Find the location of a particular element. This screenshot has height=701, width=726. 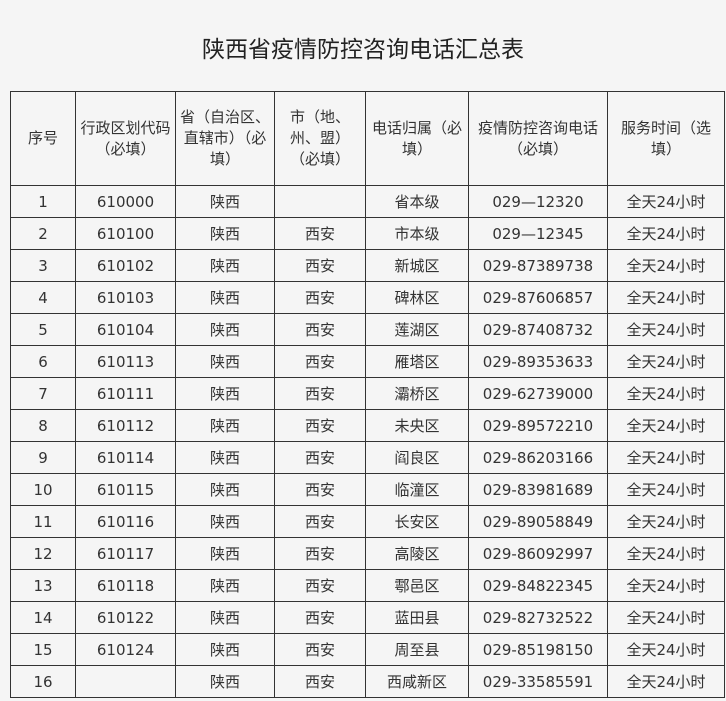

table-row: 12 610117 陕西 西安 高陵区 029-86092997 全天24小时 is located at coordinates (367, 553).